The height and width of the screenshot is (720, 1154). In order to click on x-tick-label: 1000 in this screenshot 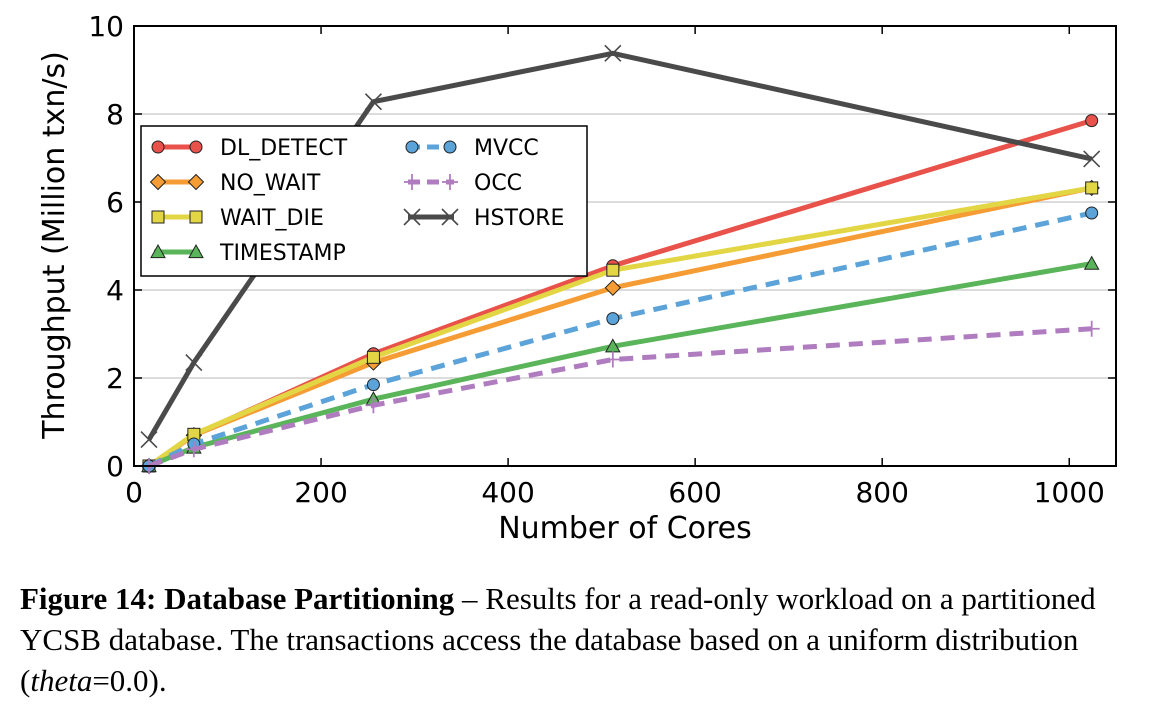, I will do `click(1069, 492)`.